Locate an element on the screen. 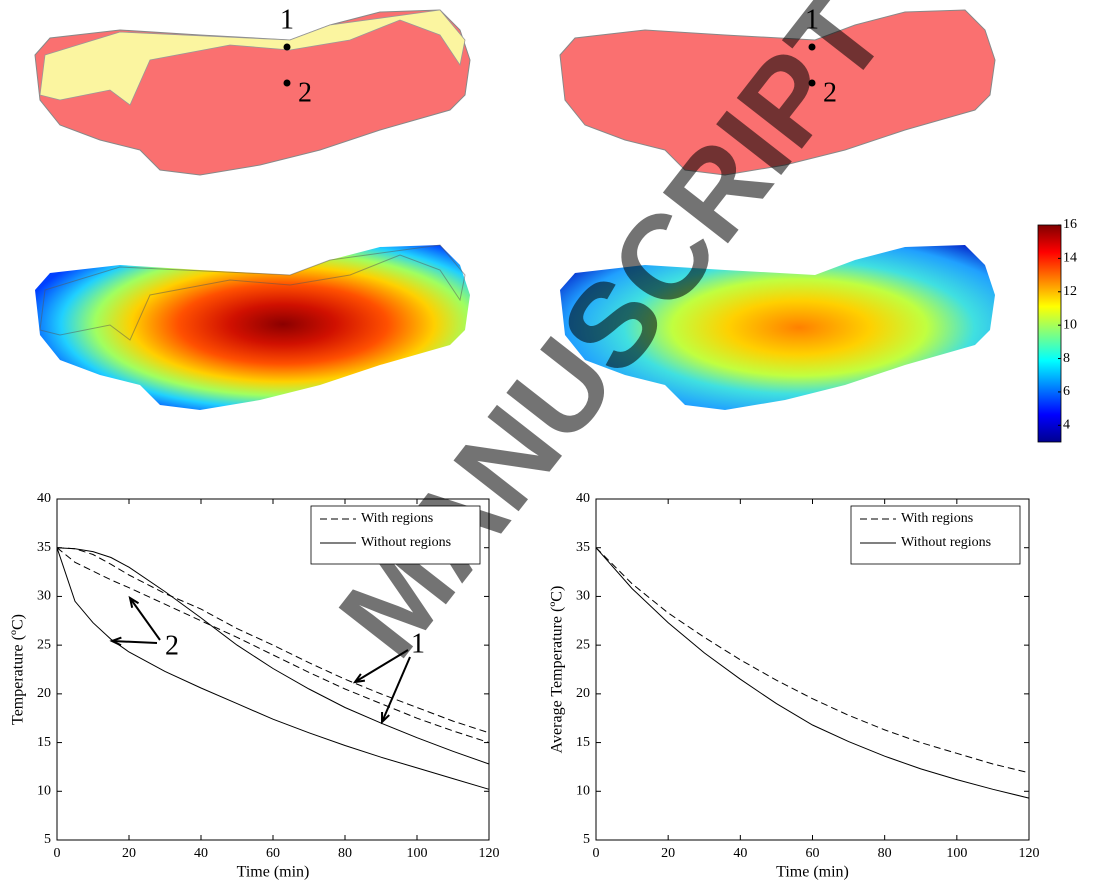 The width and height of the screenshot is (1093, 887). colorbar-tick-label: 12 is located at coordinates (1070, 291).